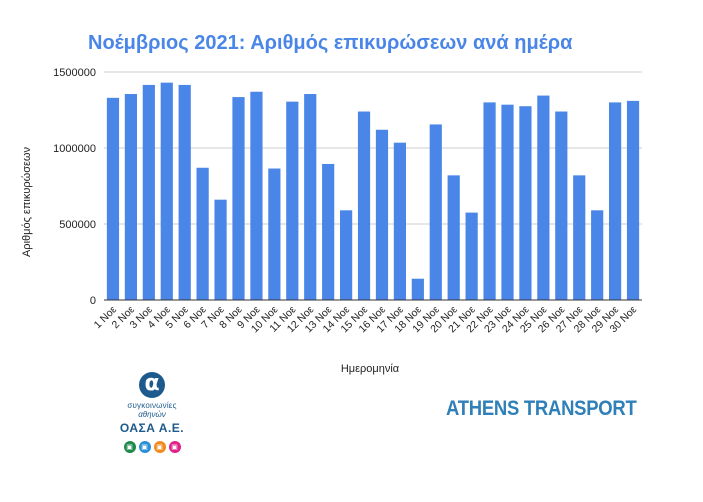 Image resolution: width=703 pixels, height=502 pixels. Describe the element at coordinates (129, 447) in the screenshot. I see `tram-icon: ▣` at that location.